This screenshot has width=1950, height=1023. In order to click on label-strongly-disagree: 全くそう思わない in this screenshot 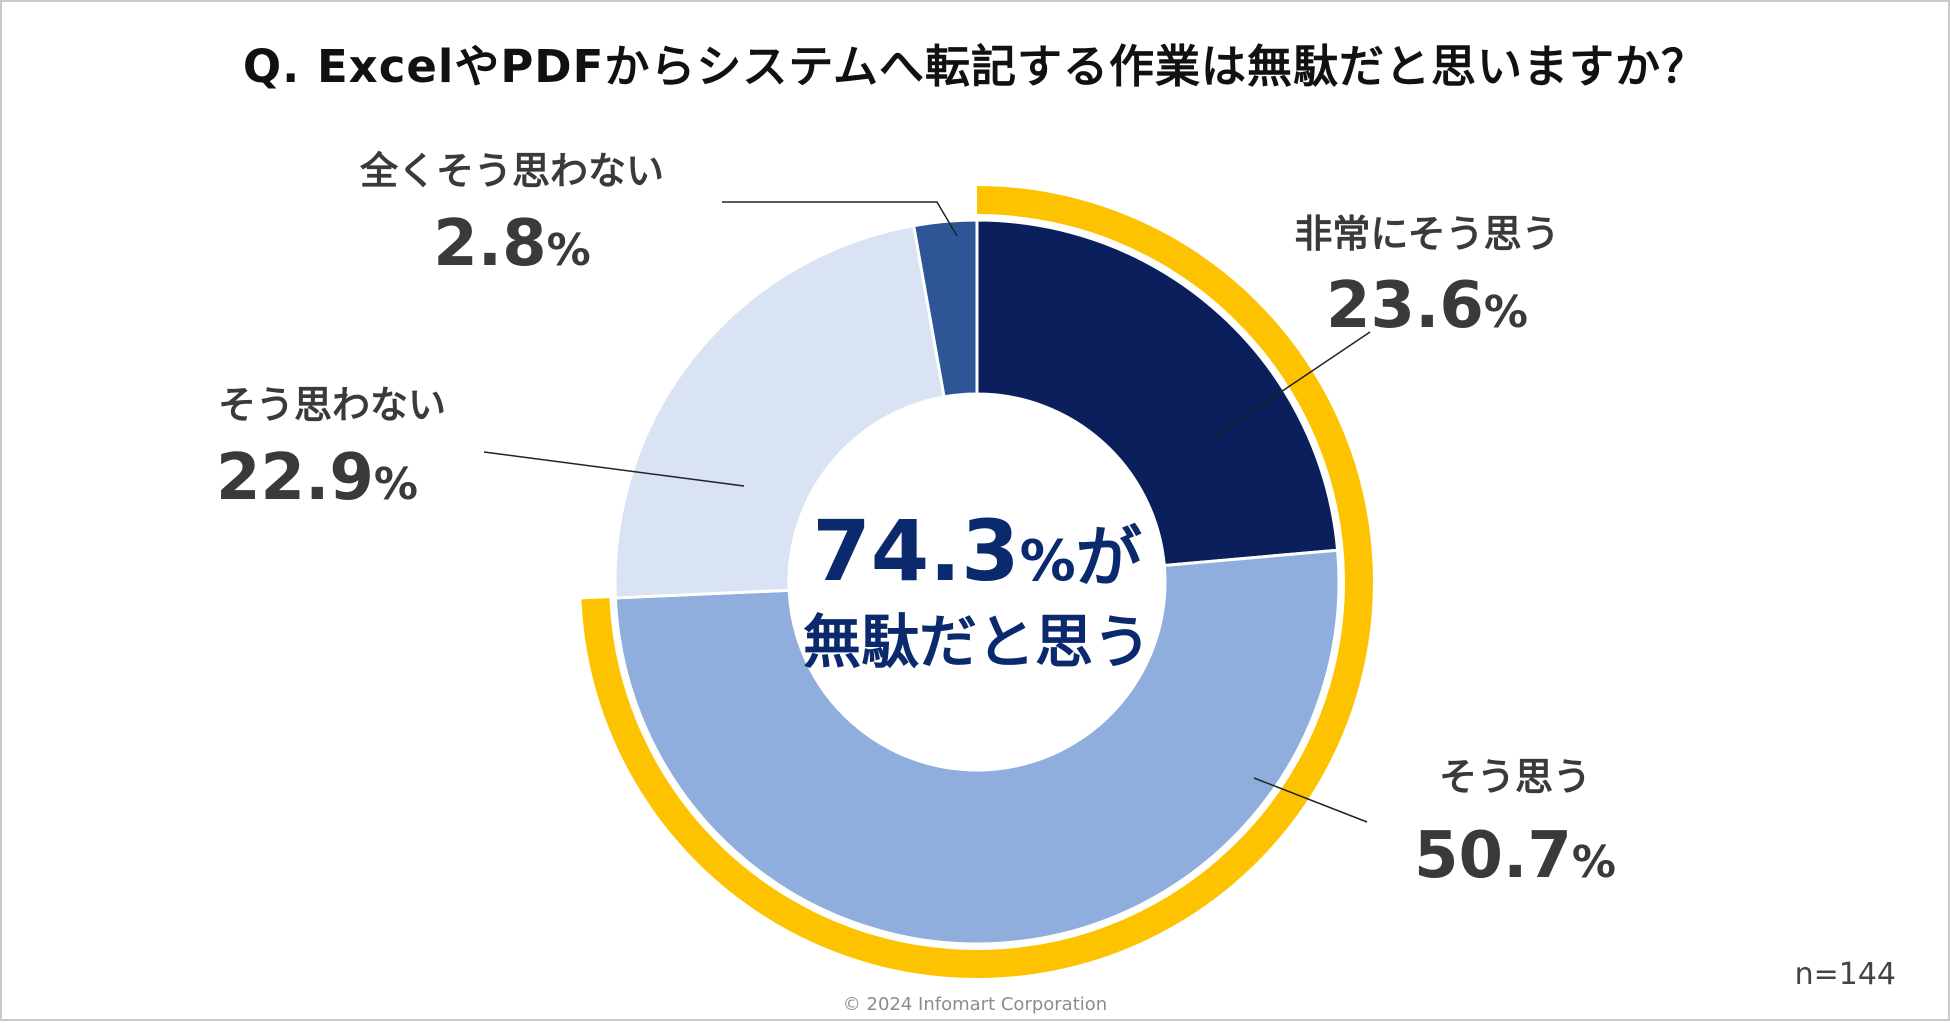, I will do `click(511, 171)`.